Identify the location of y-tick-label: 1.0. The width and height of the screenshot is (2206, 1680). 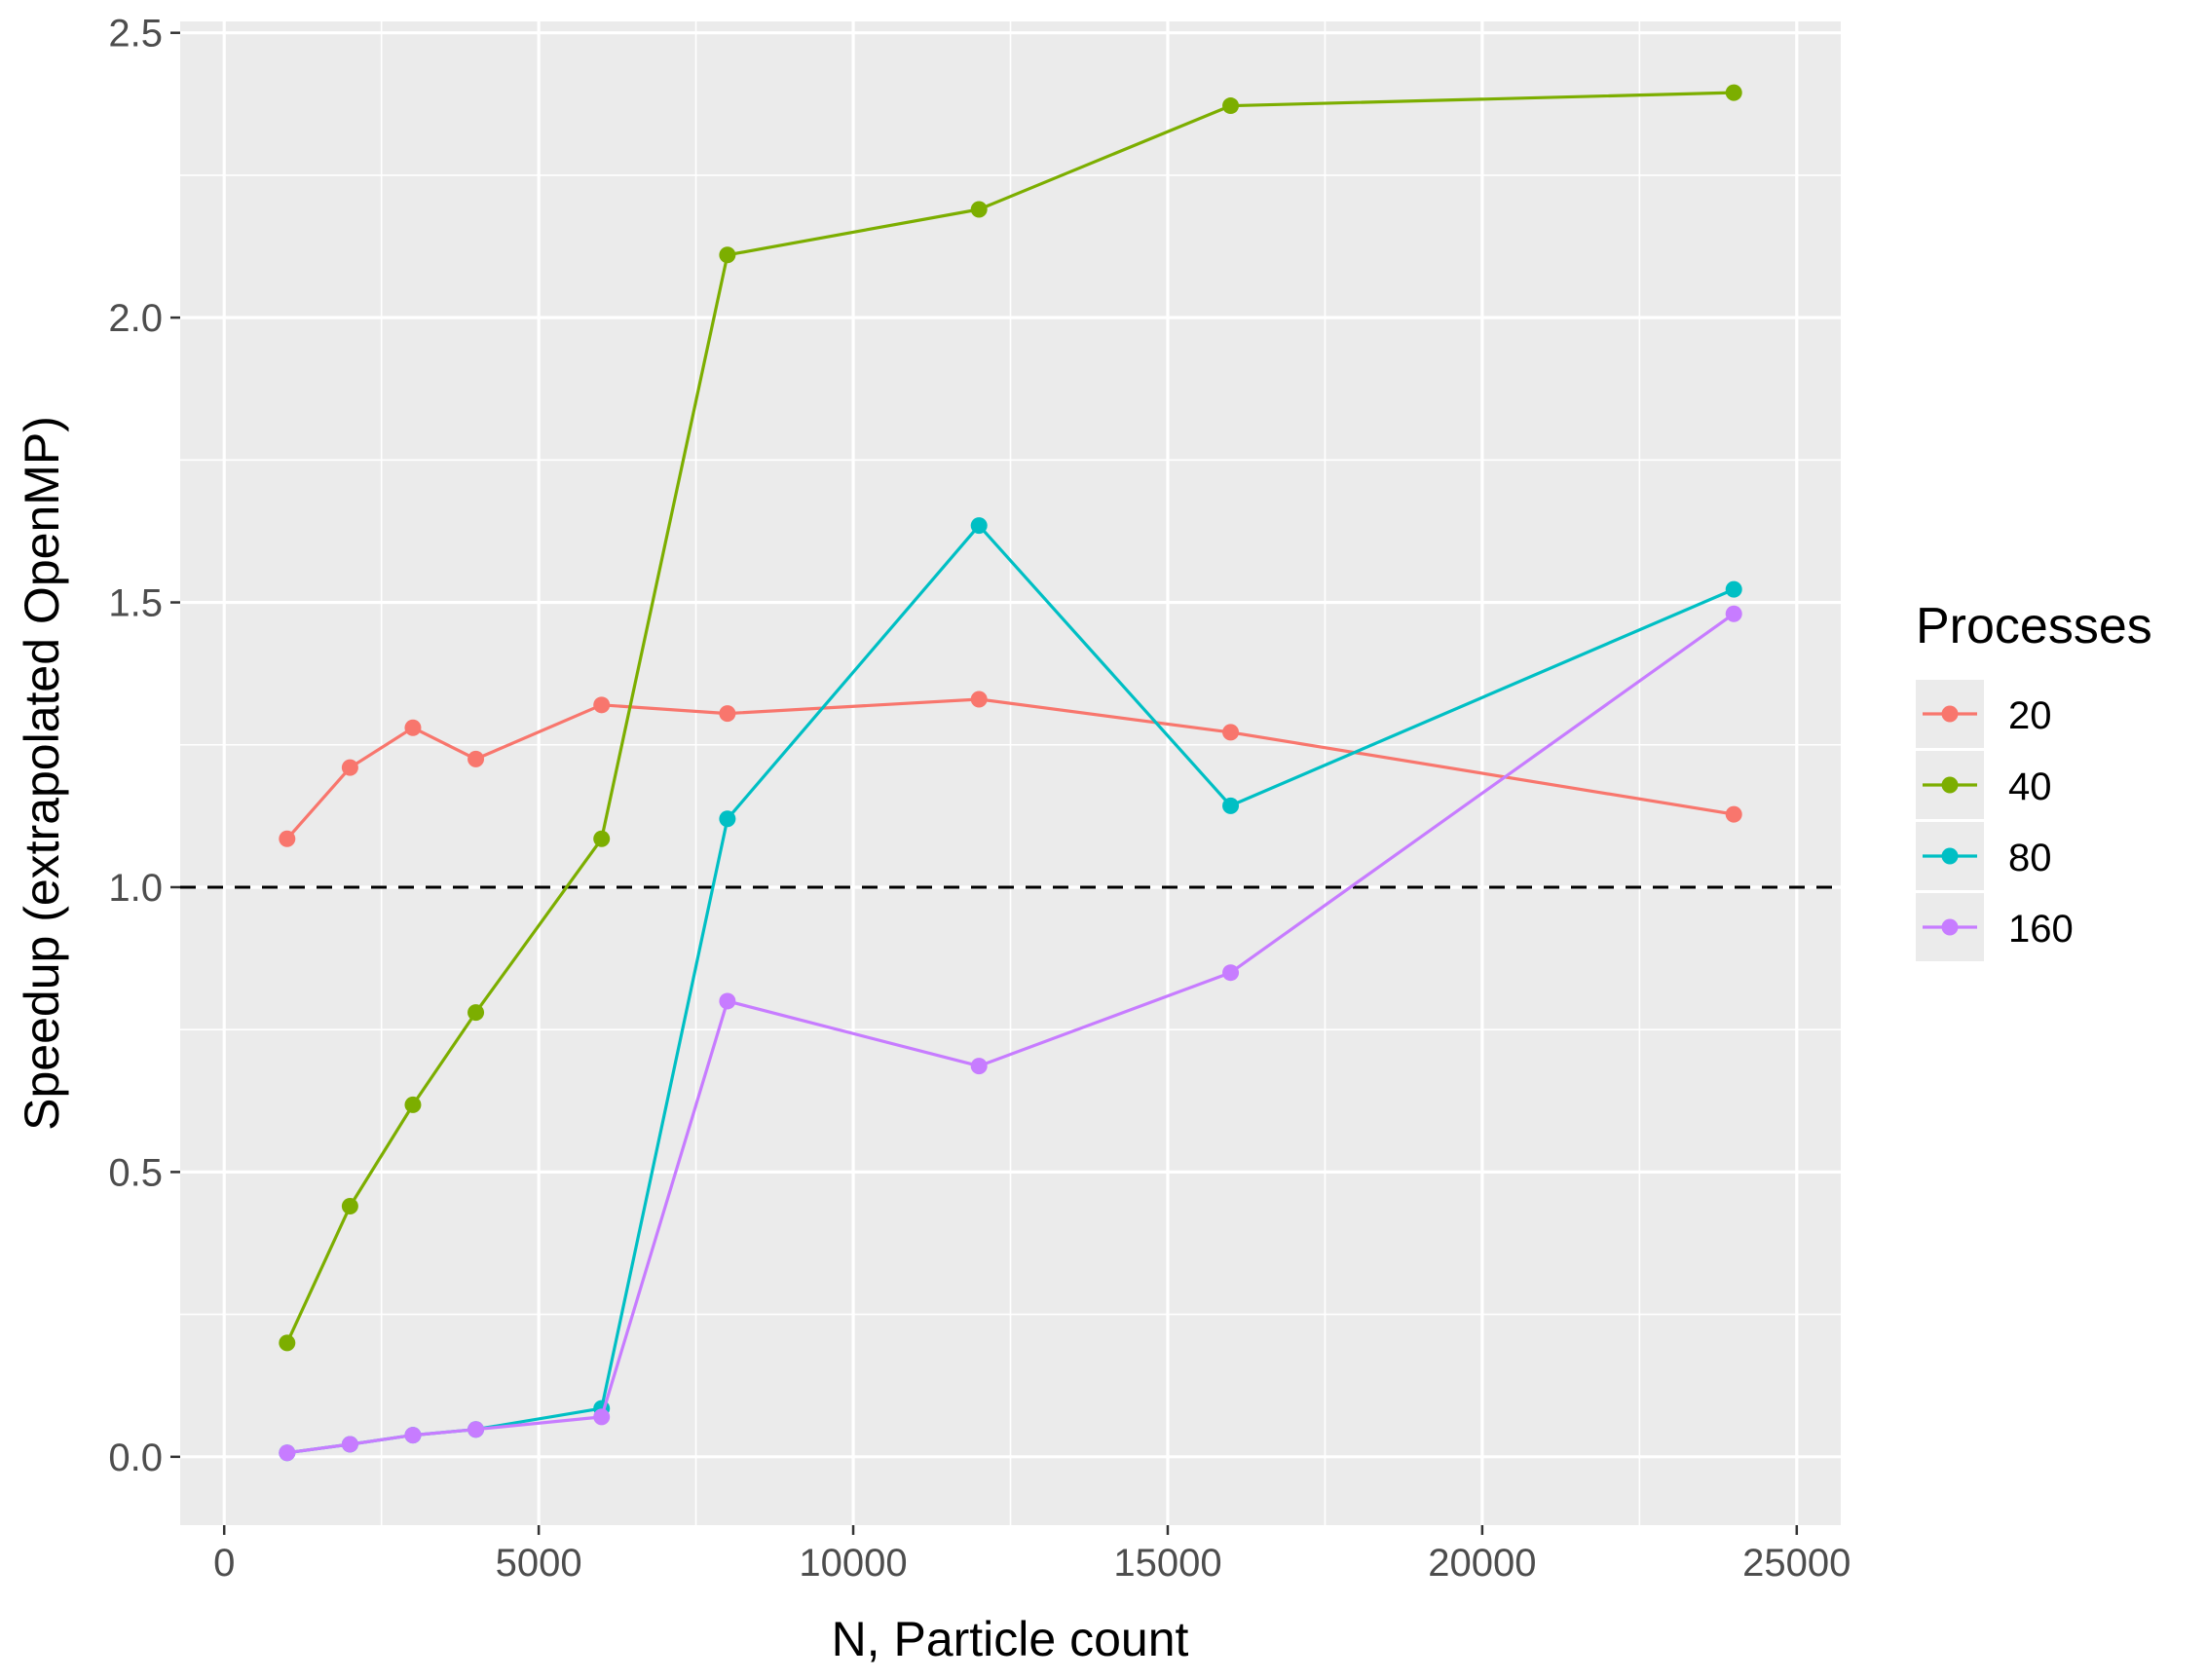
(135, 888).